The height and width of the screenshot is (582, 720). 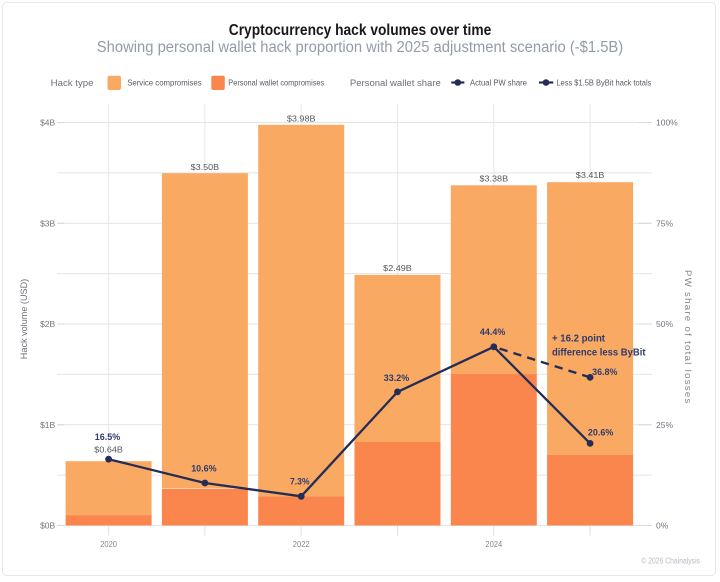 I want to click on svg-text: $0.64B, so click(x=108, y=449).